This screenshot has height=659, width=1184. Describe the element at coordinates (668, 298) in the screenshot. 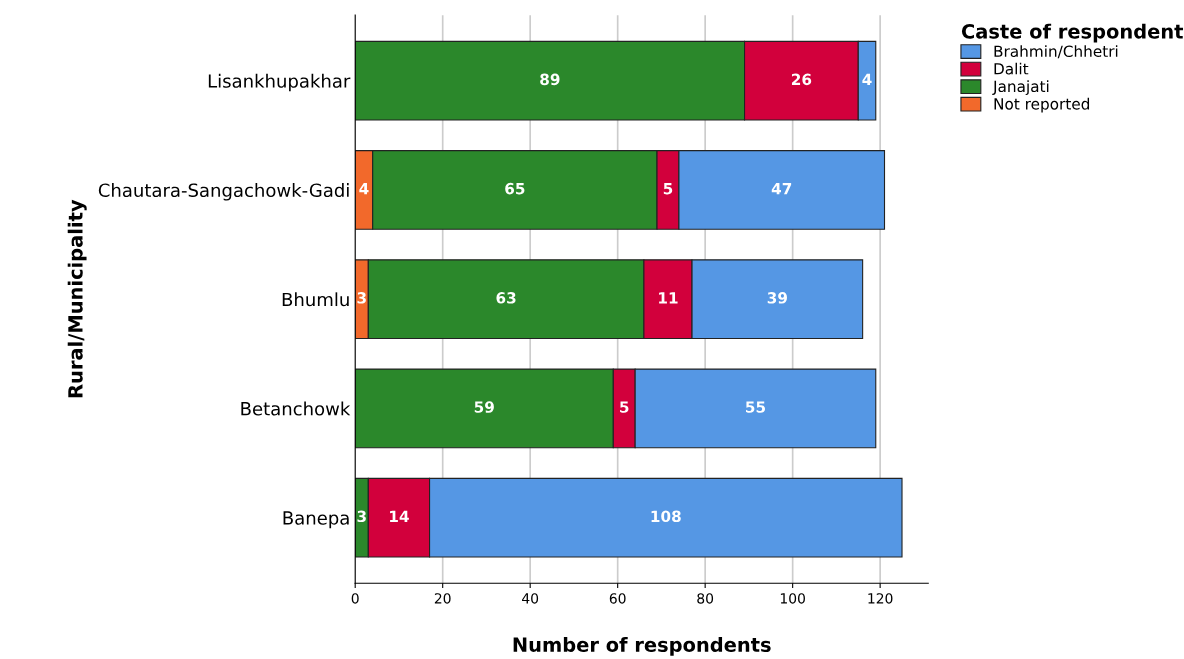

I see `data-label: 11` at that location.